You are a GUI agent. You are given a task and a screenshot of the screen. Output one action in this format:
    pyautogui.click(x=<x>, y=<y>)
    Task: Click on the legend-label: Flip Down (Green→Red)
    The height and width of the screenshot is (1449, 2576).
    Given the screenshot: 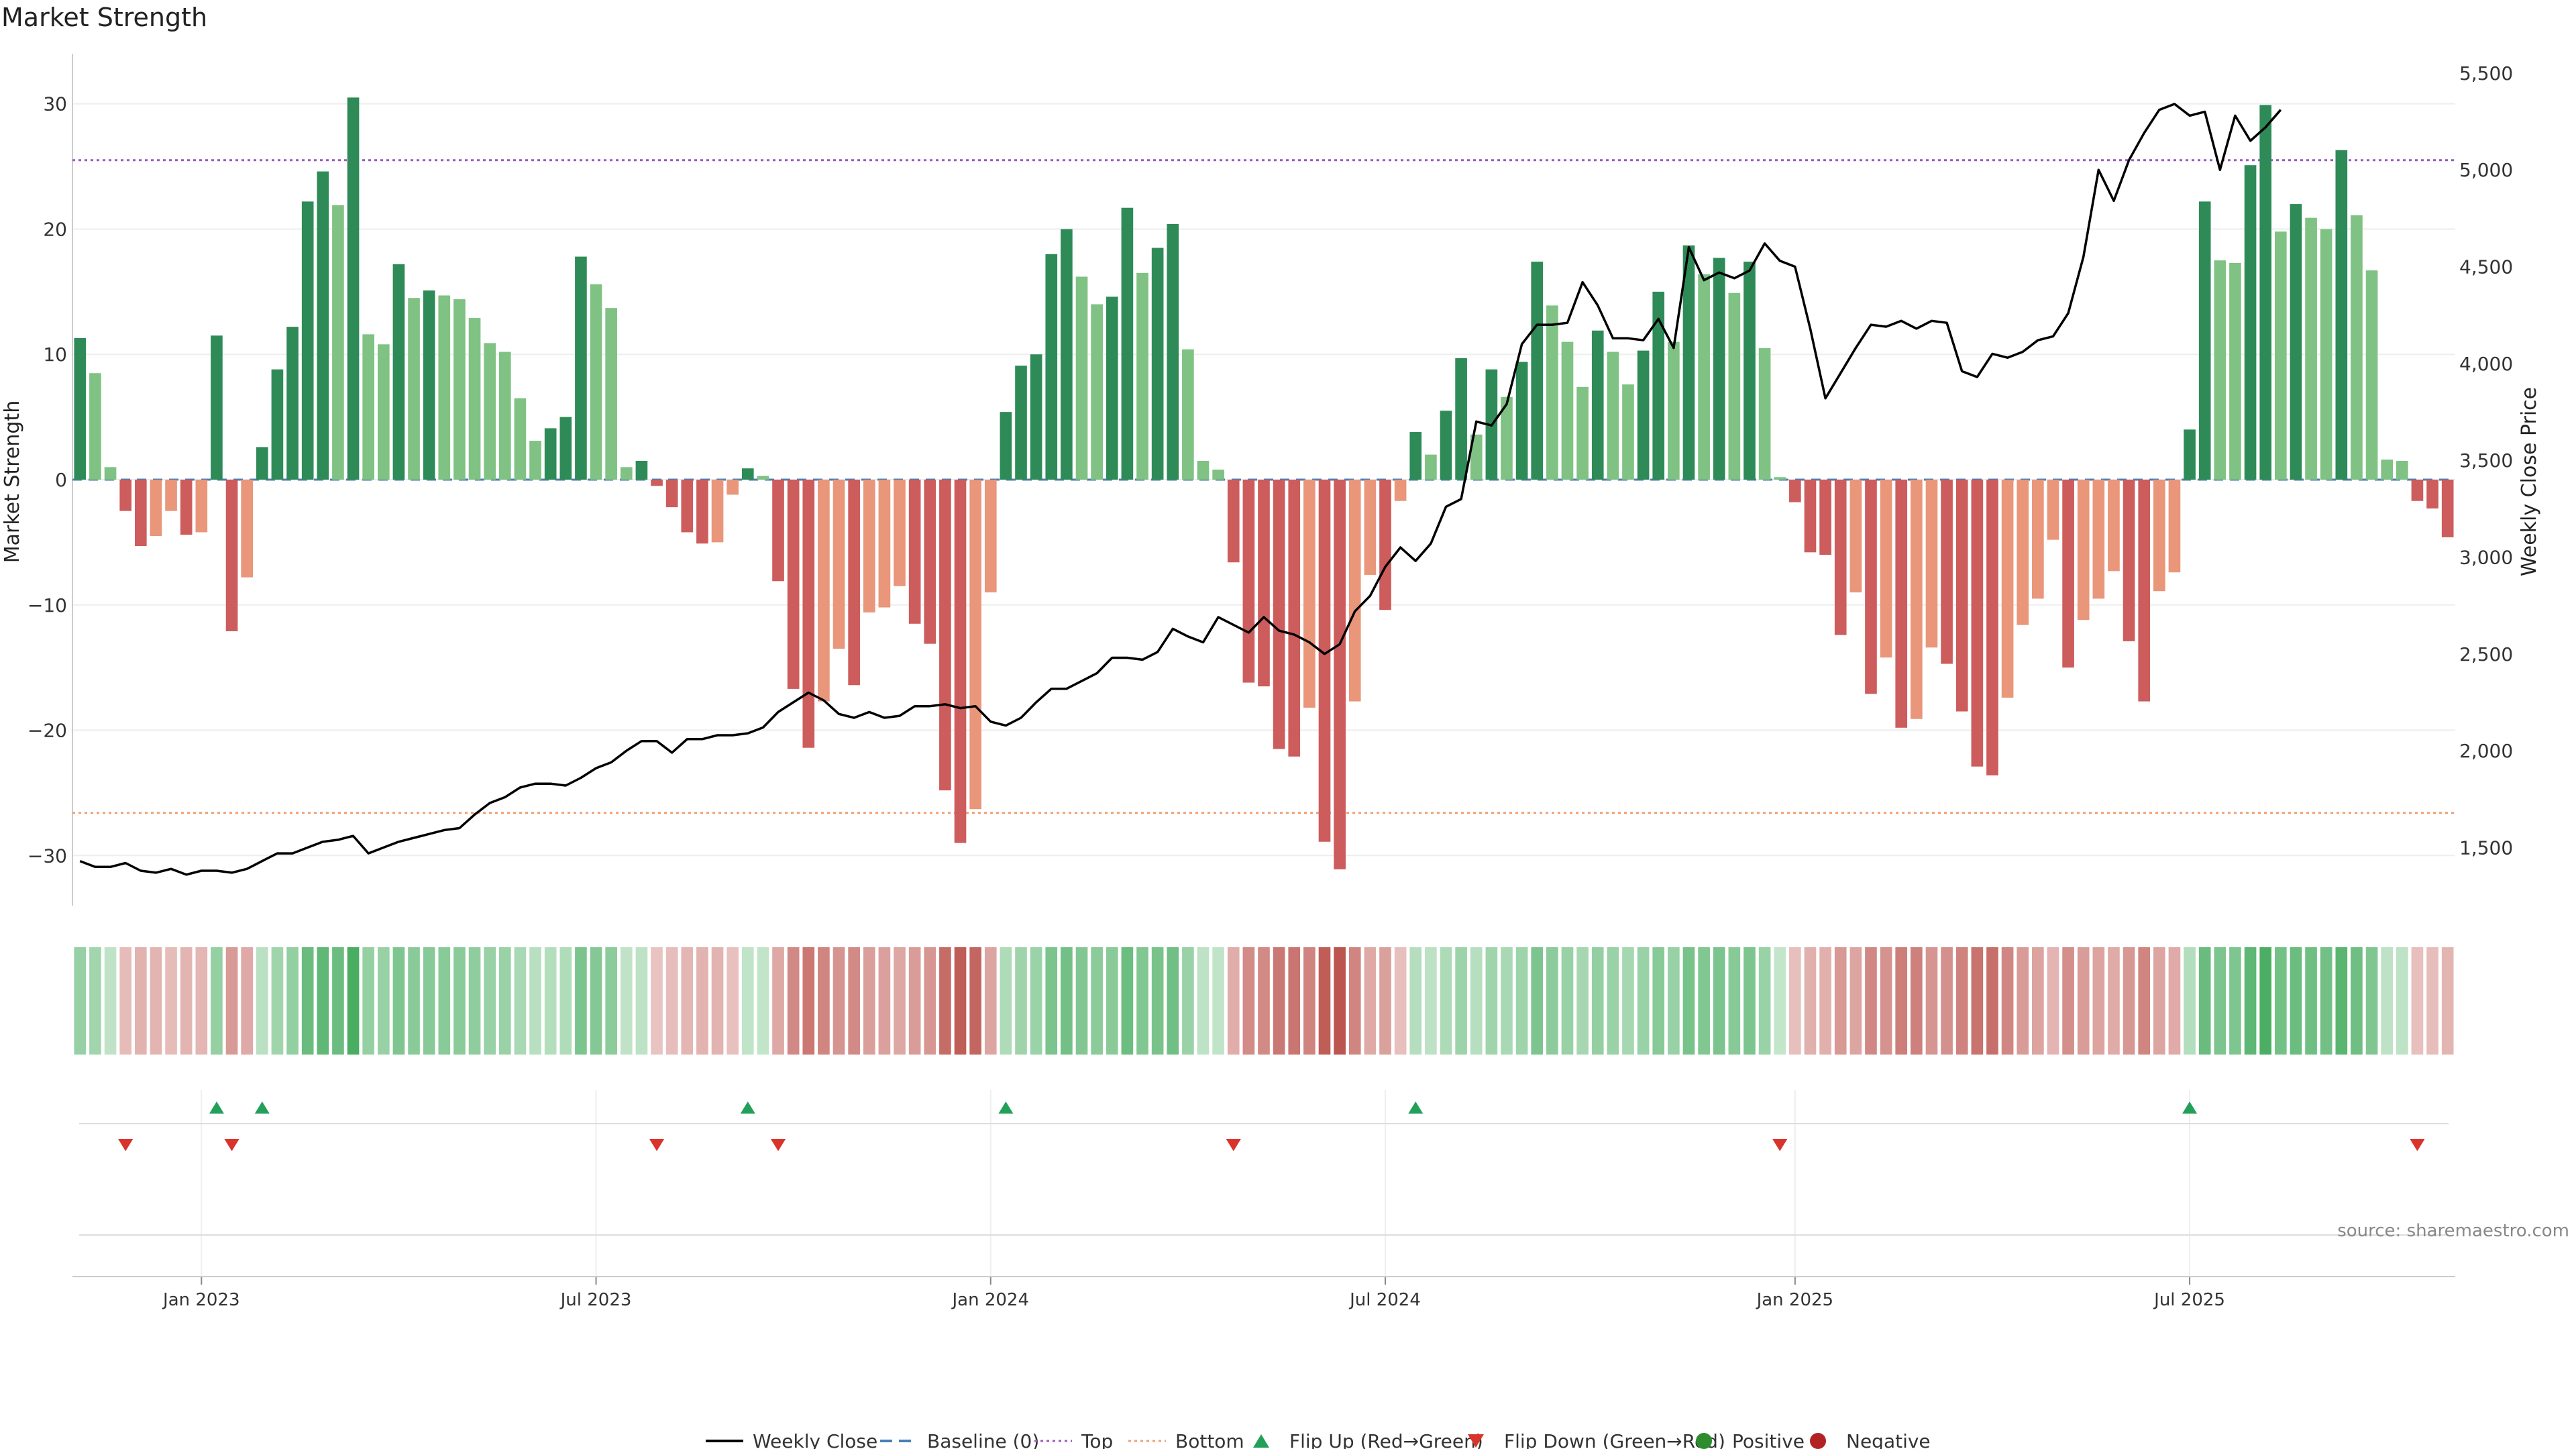 What is the action you would take?
    pyautogui.click(x=1614, y=1439)
    